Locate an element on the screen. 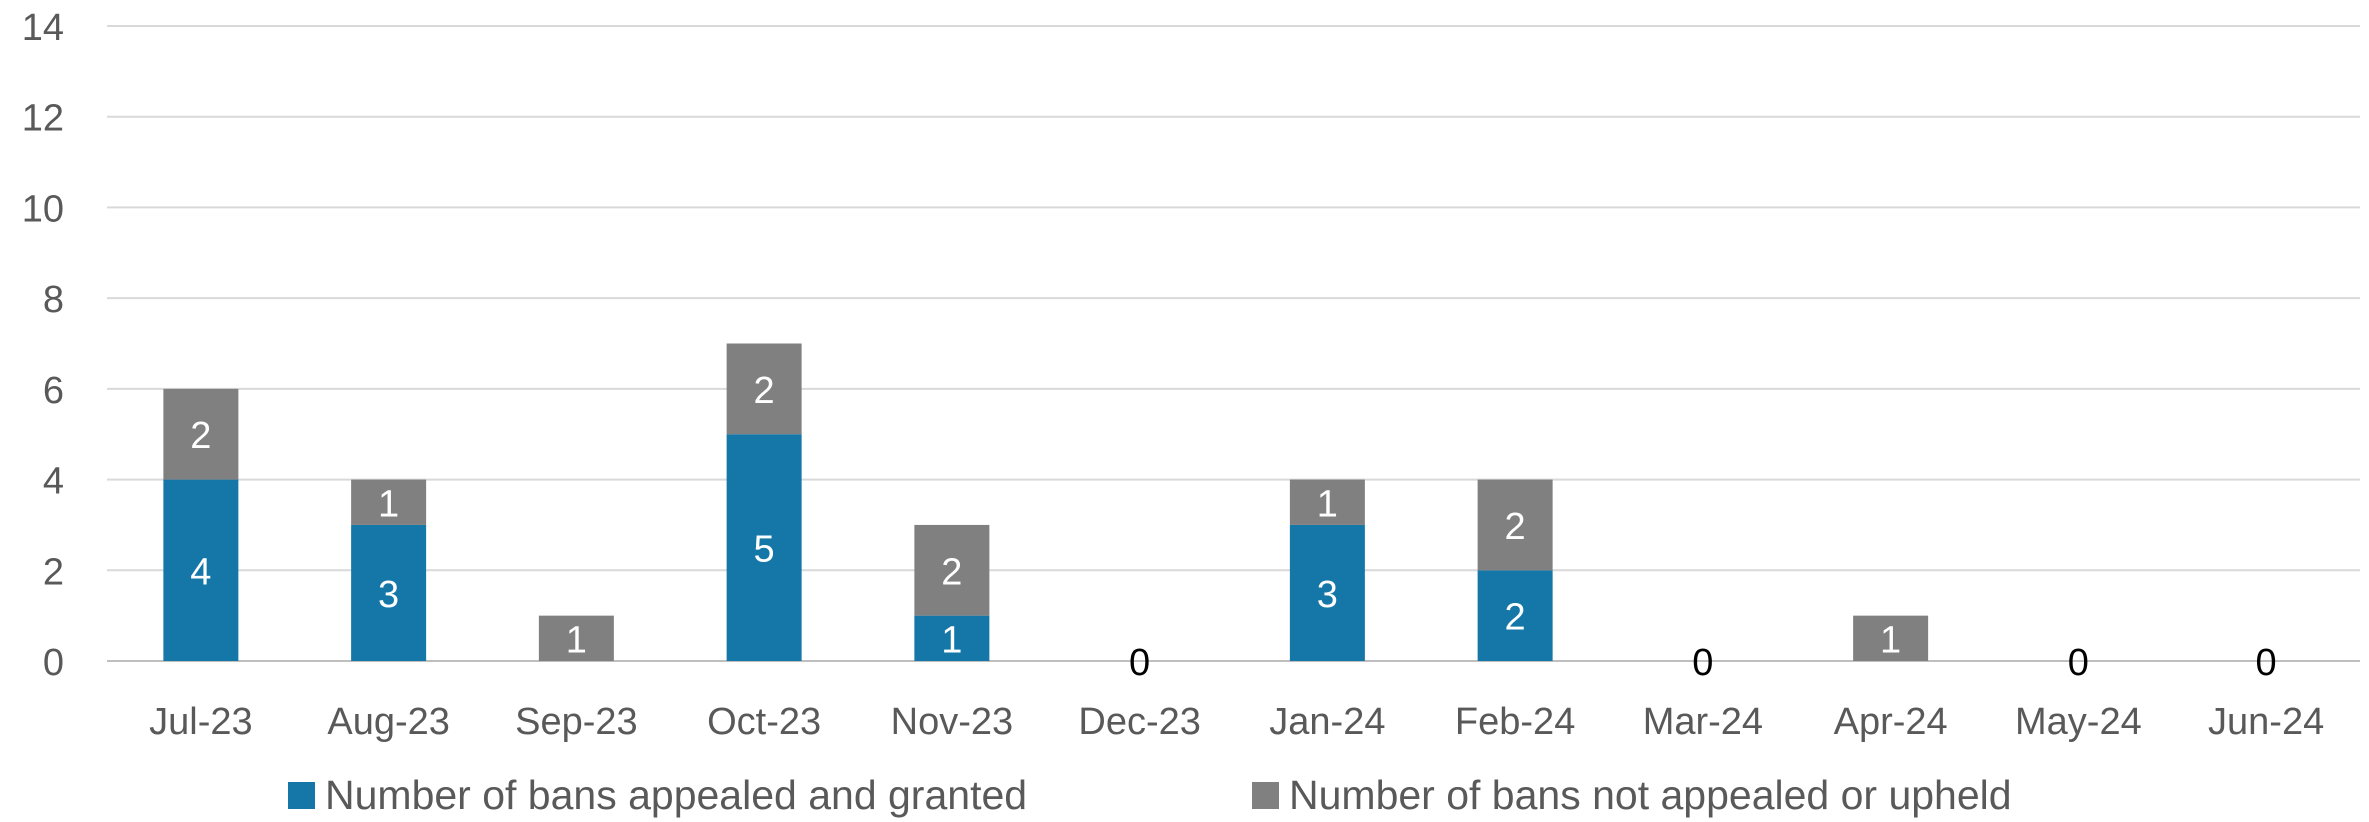 Image resolution: width=2369 pixels, height=822 pixels. x-tick-label: Nov-23 is located at coordinates (952, 722).